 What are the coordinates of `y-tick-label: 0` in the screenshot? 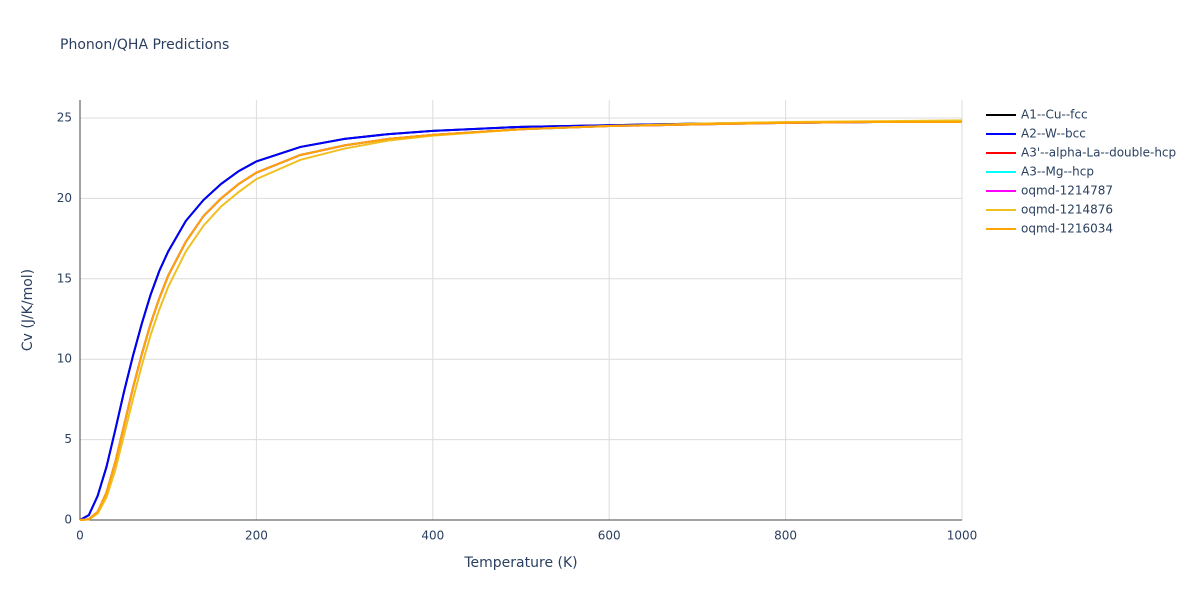 It's located at (68, 520).